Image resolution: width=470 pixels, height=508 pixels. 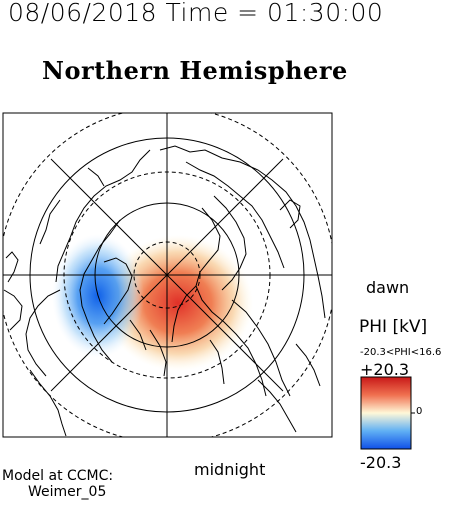 What do you see at coordinates (385, 369) in the screenshot?
I see `colorbar-max-label: +20.3` at bounding box center [385, 369].